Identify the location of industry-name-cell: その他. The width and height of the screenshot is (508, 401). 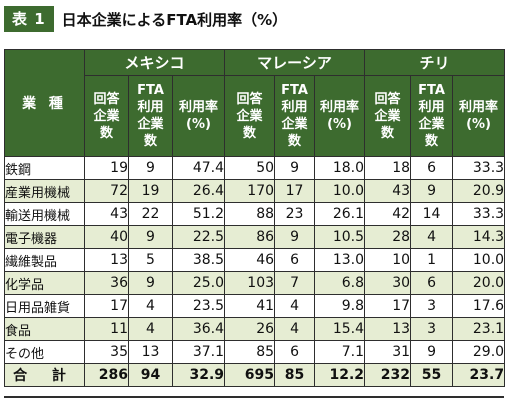
(44, 352).